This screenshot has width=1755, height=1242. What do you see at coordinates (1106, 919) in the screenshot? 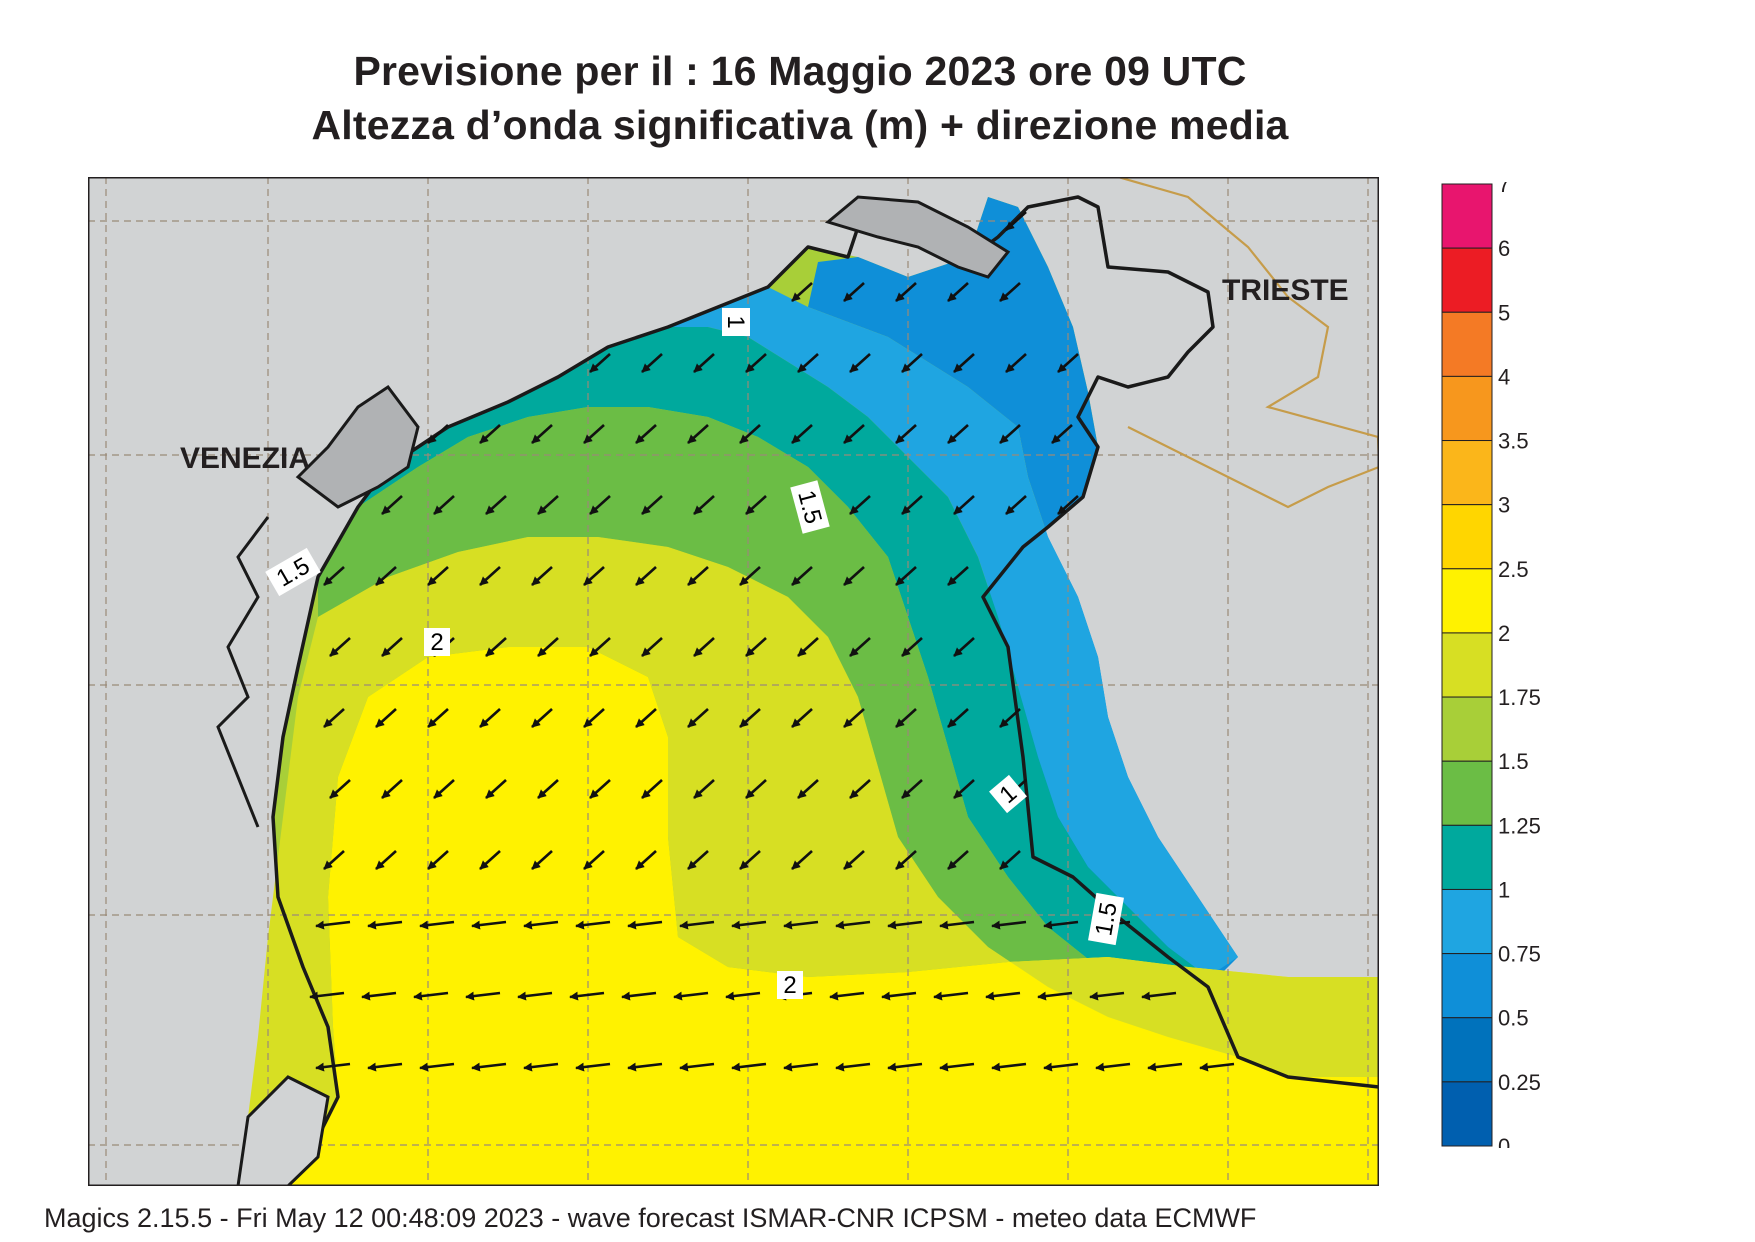
I see `contour-label: 1.5` at bounding box center [1106, 919].